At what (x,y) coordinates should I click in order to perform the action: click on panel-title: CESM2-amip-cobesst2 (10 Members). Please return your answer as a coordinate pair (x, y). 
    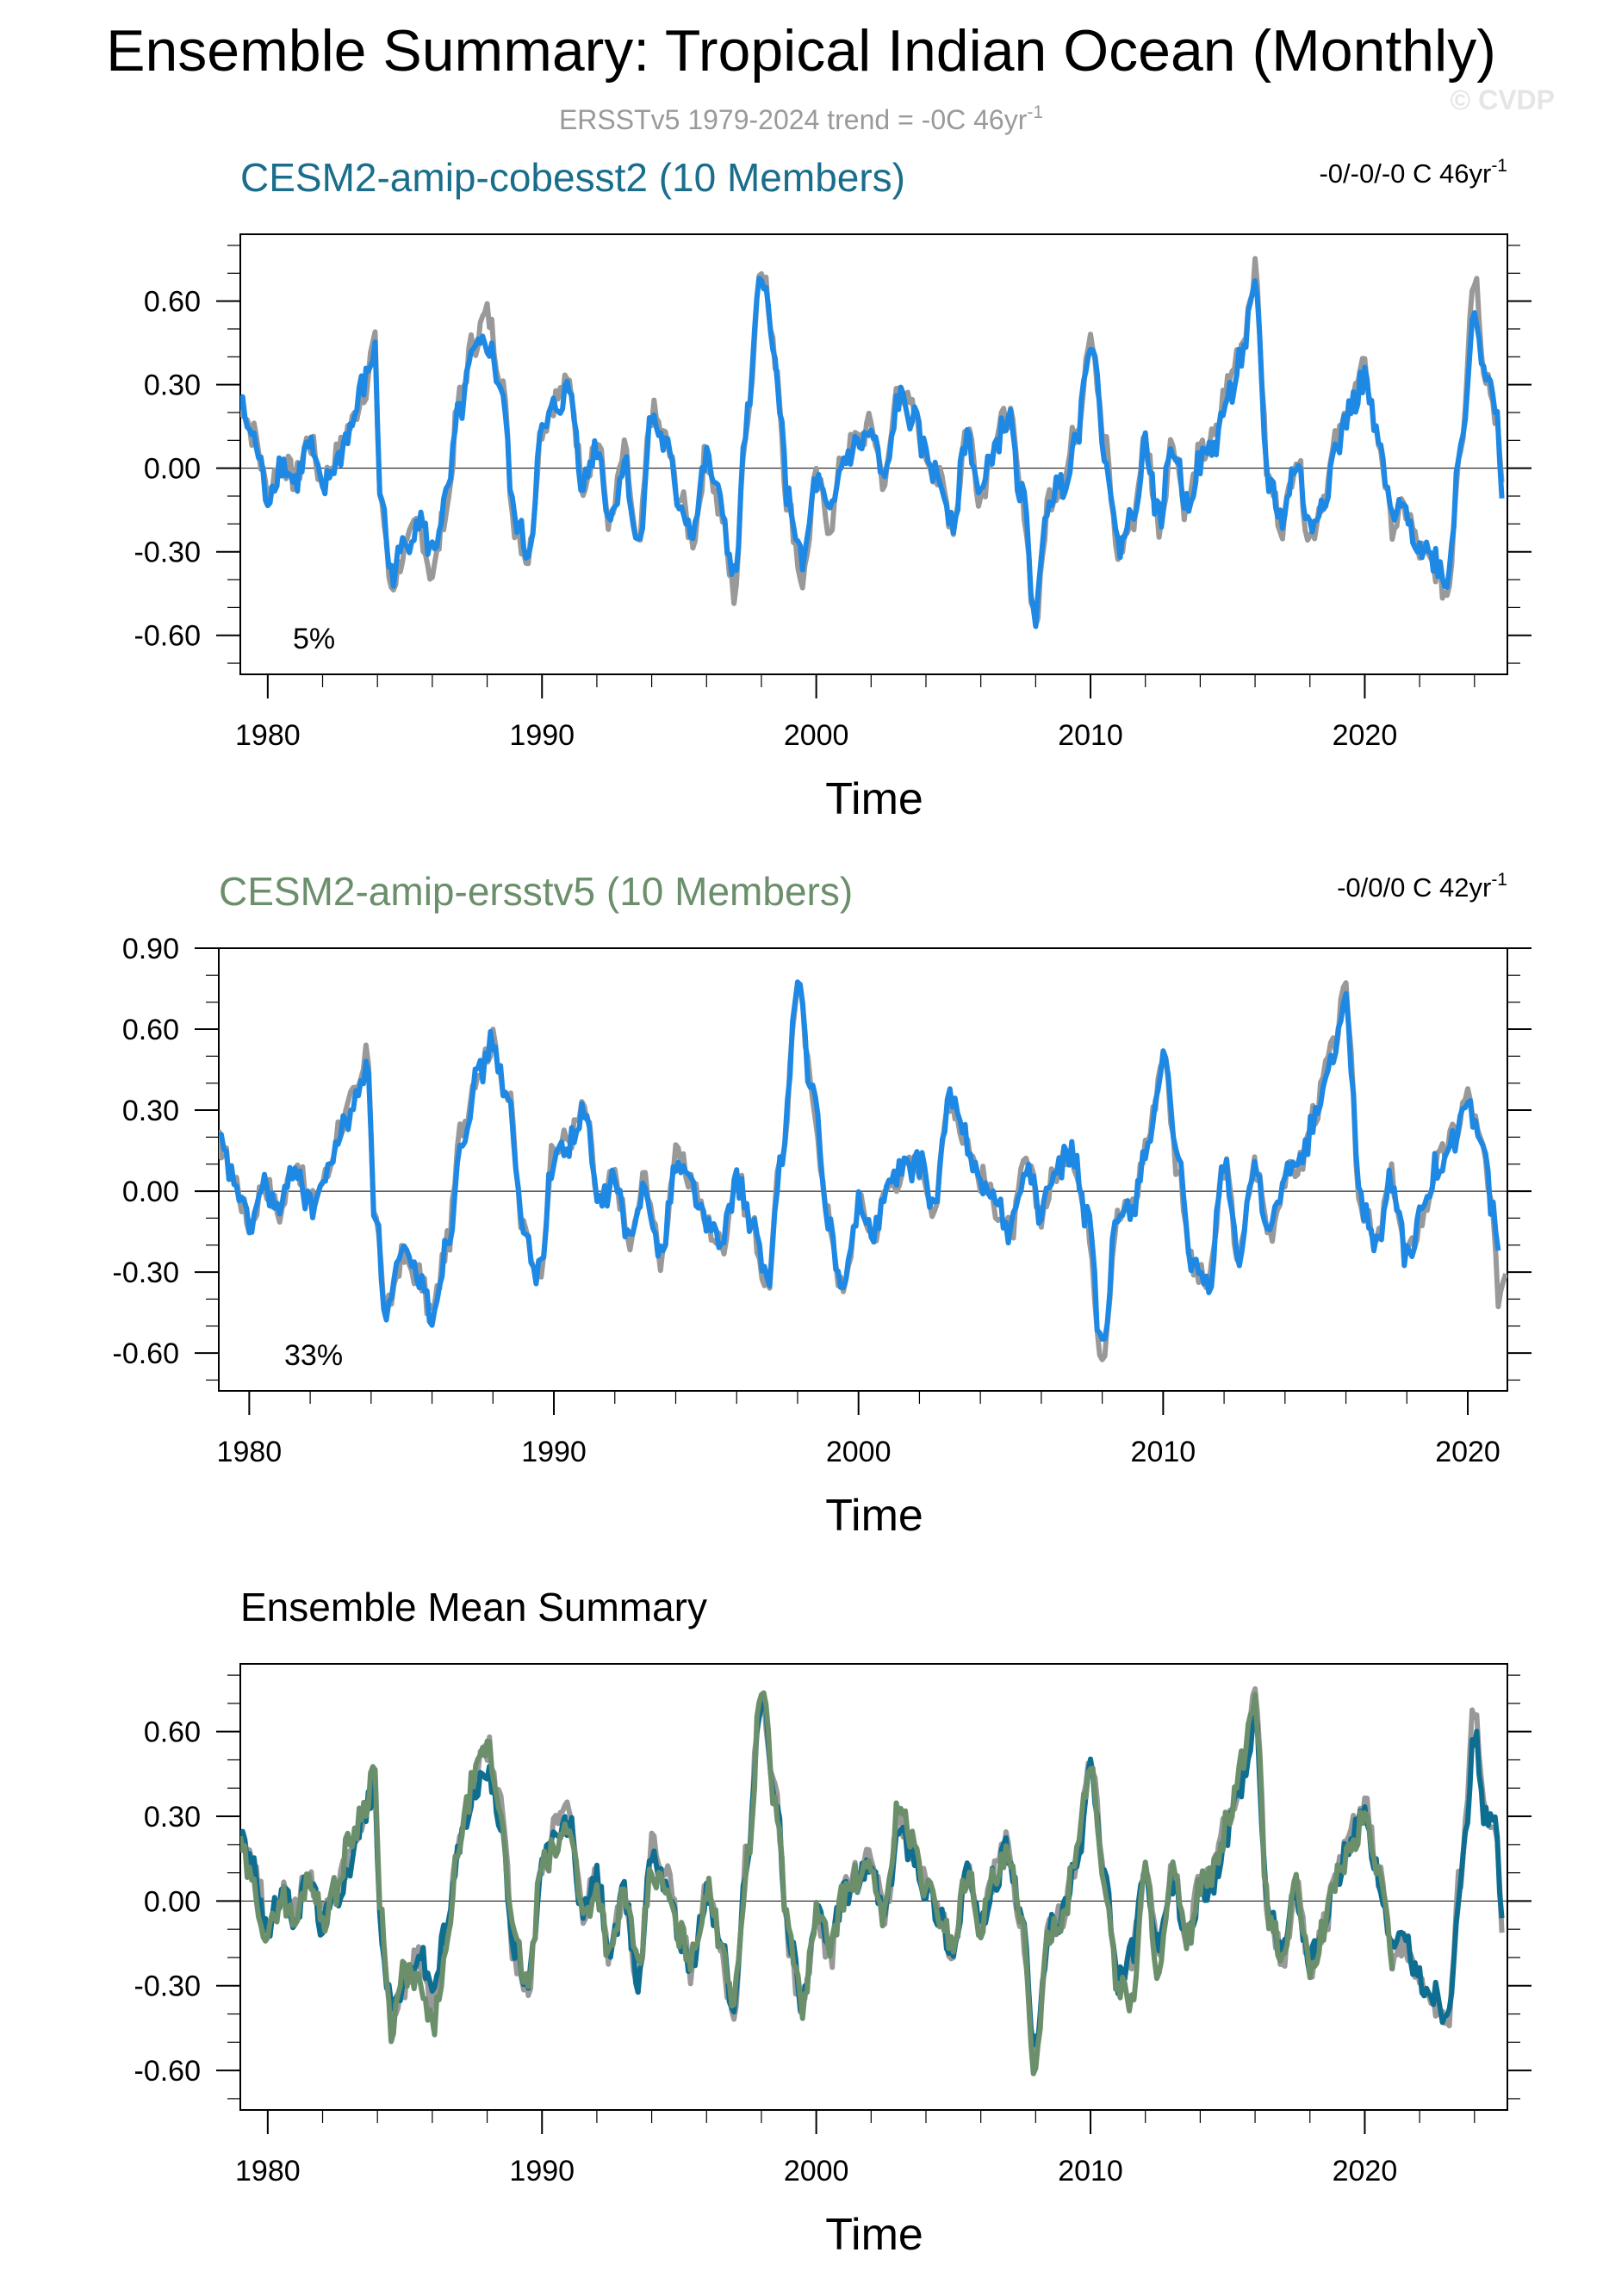
    Looking at the image, I should click on (572, 177).